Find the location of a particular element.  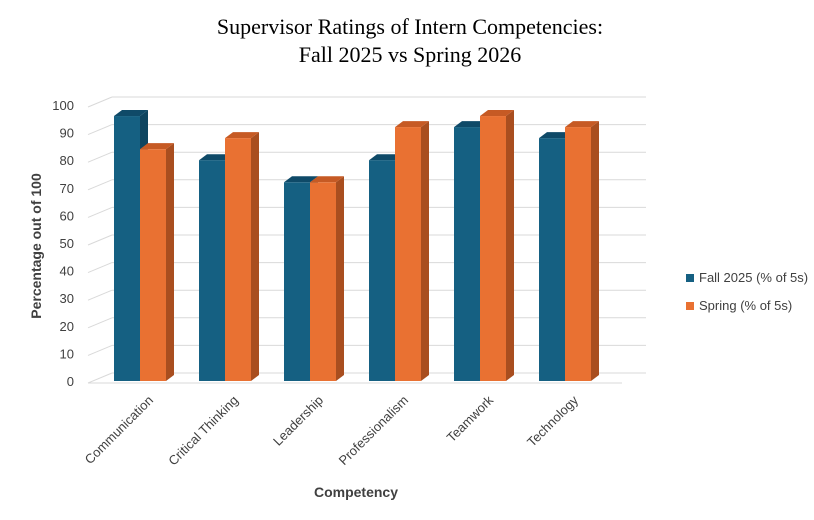

y-axis-title: Percentage out of 100 is located at coordinates (36, 246).